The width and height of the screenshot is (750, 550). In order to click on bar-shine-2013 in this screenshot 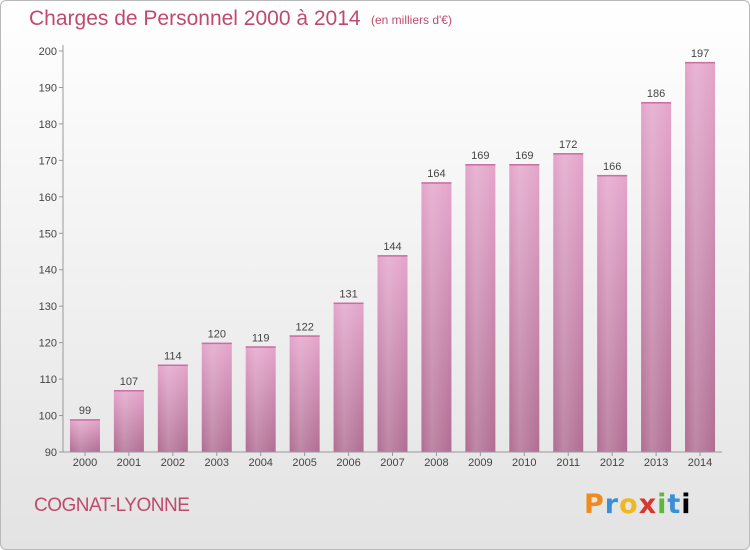, I will do `click(656, 277)`.